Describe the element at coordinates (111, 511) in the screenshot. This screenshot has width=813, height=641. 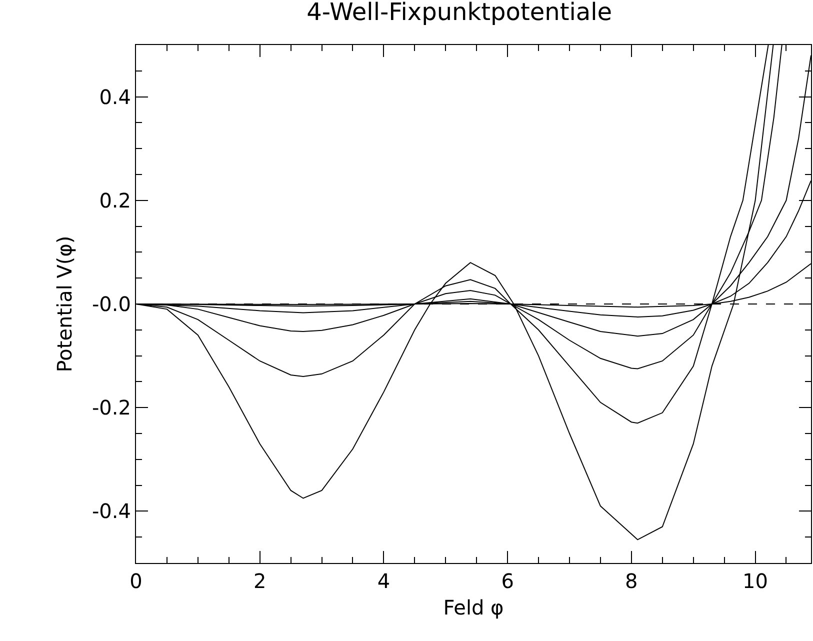
I see `y-tick-label: -0.4` at that location.